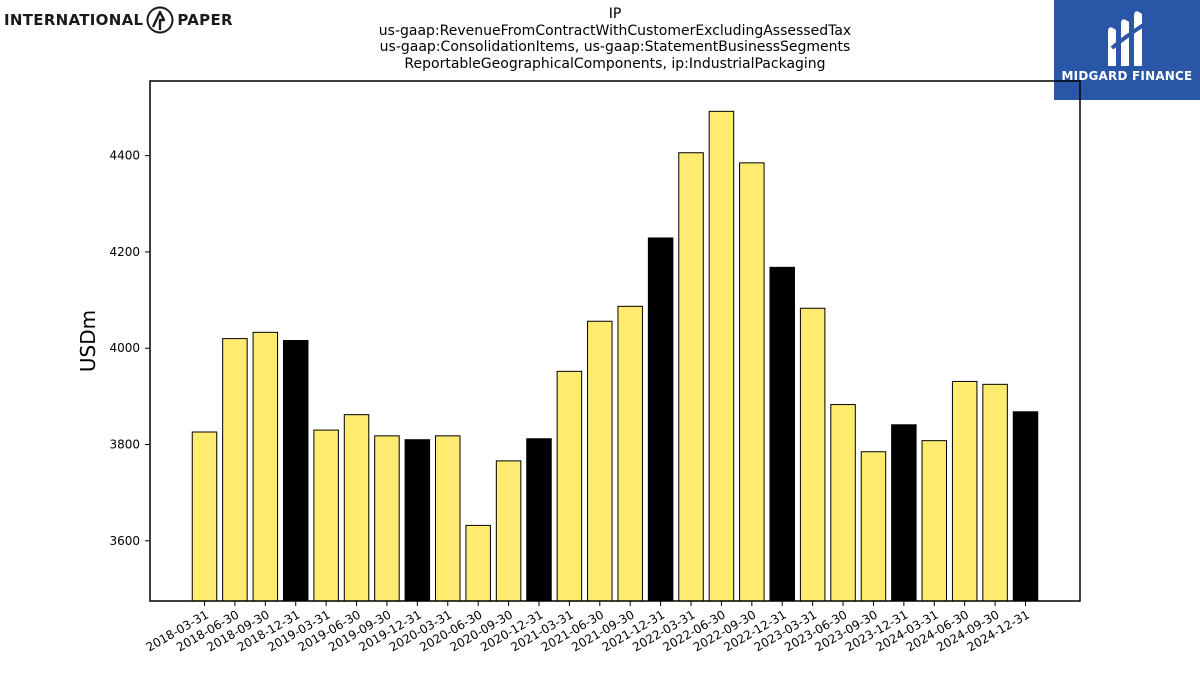 The width and height of the screenshot is (1200, 675). I want to click on brand-logo: MIDGARD FINANCE, so click(1127, 50).